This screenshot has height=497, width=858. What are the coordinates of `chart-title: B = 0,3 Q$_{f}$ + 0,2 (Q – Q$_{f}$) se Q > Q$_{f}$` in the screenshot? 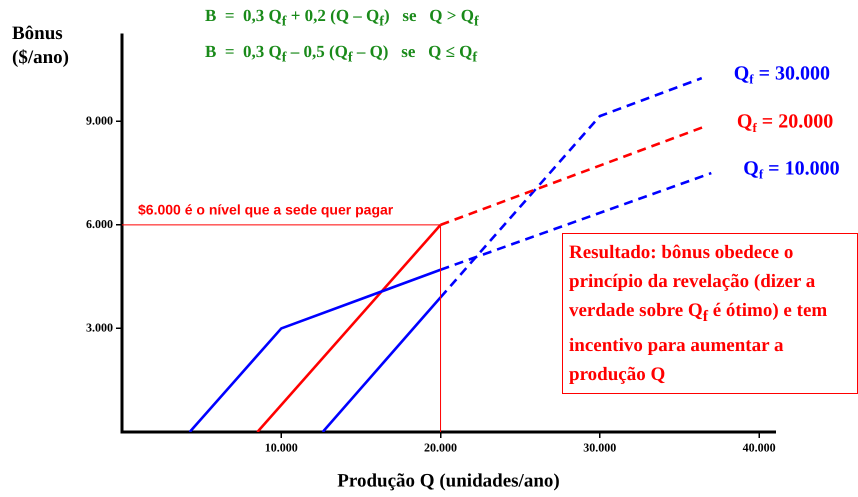 It's located at (342, 18).